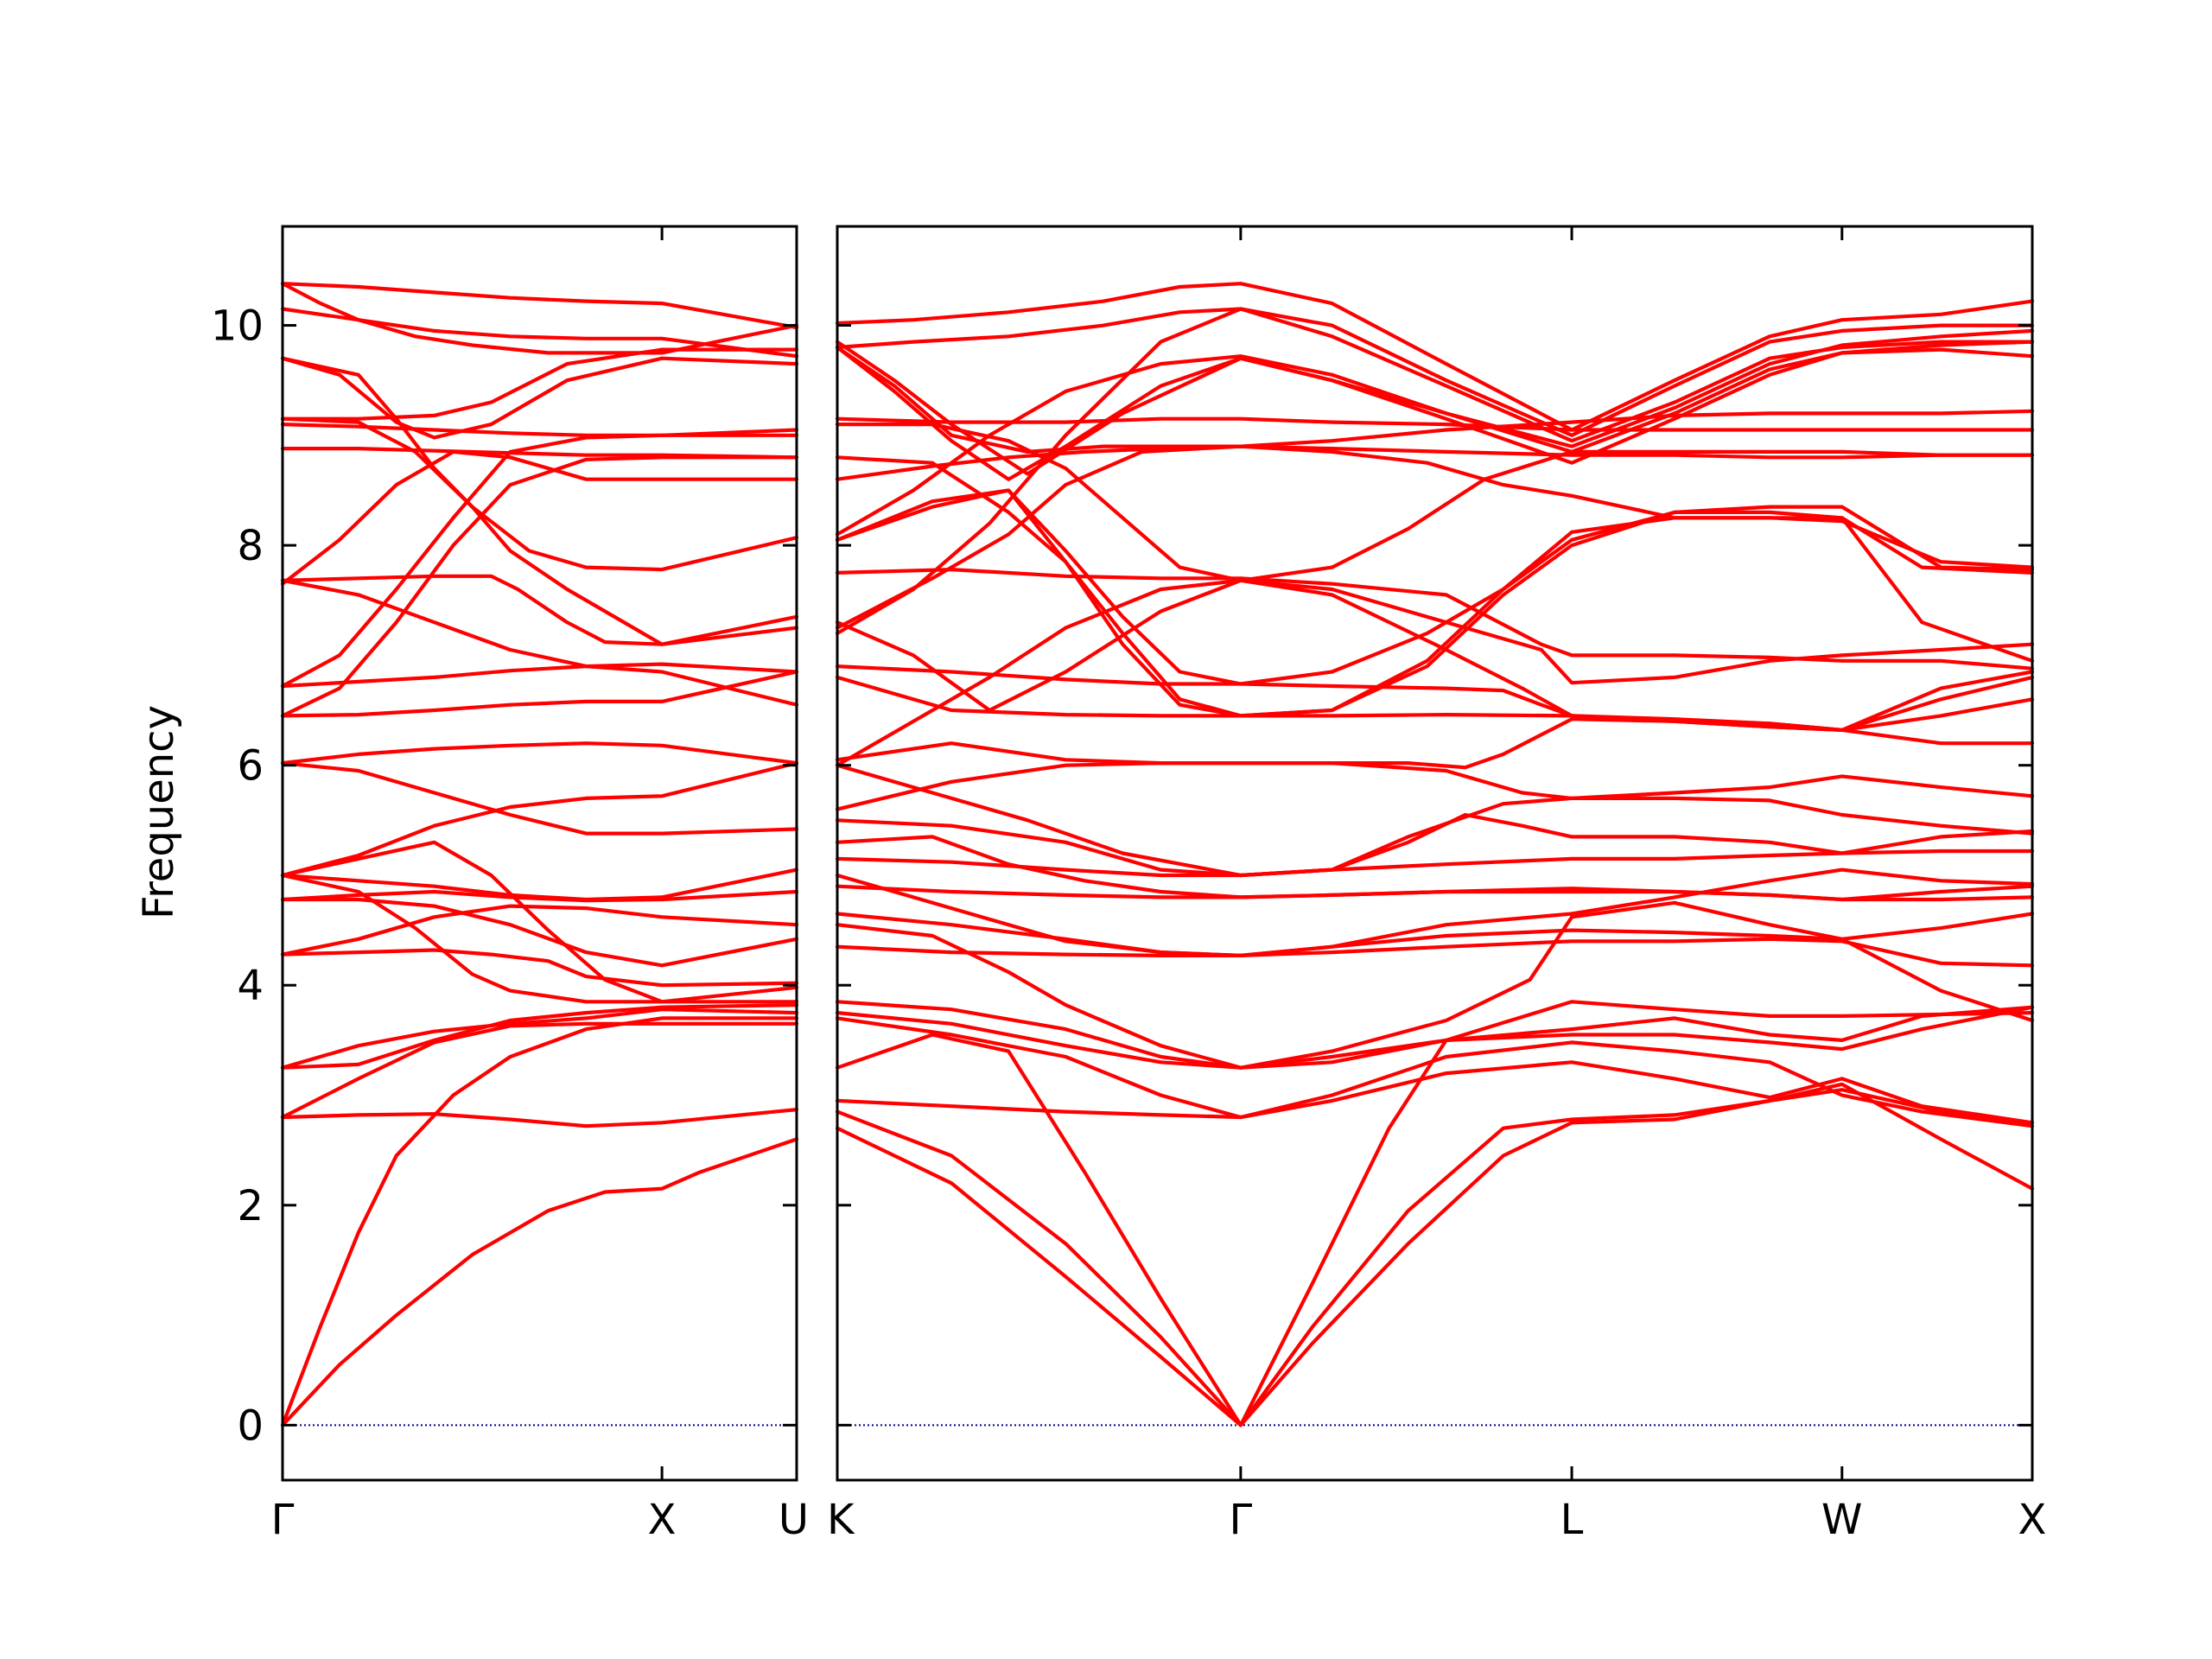 This screenshot has height=1659, width=2212. Describe the element at coordinates (250, 1426) in the screenshot. I see `y-tick-label: 0` at that location.